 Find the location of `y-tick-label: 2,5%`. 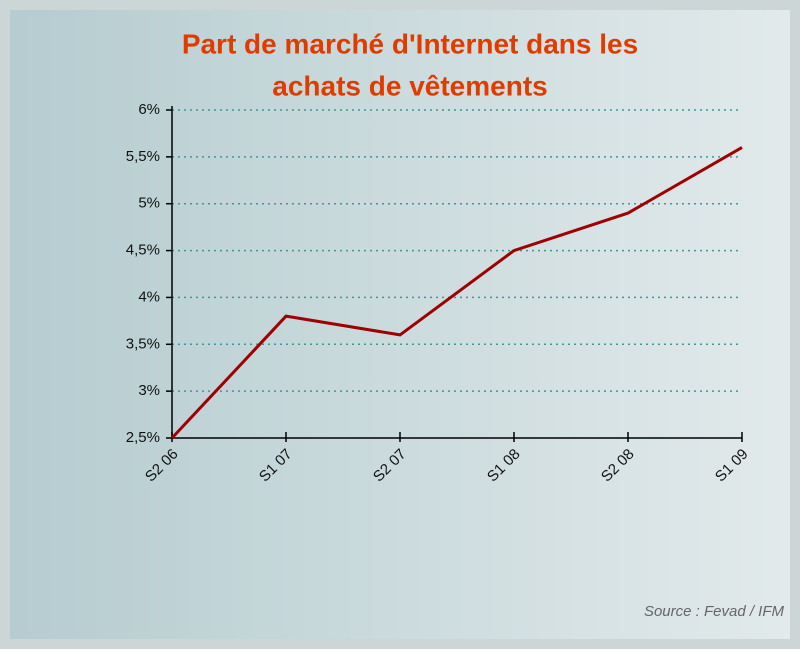

y-tick-label: 2,5% is located at coordinates (143, 437).